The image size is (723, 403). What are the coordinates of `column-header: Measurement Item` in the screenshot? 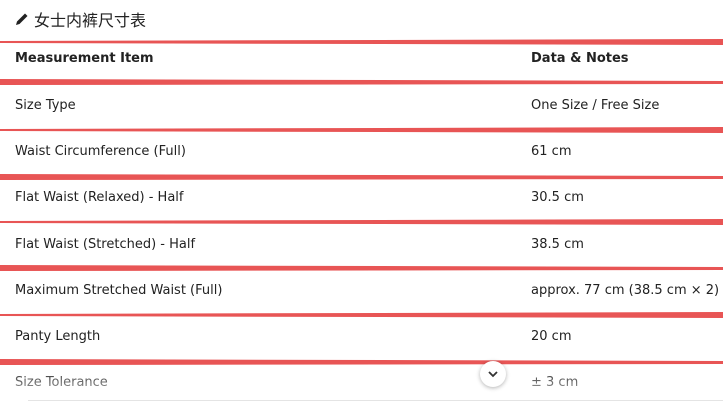 It's located at (84, 58).